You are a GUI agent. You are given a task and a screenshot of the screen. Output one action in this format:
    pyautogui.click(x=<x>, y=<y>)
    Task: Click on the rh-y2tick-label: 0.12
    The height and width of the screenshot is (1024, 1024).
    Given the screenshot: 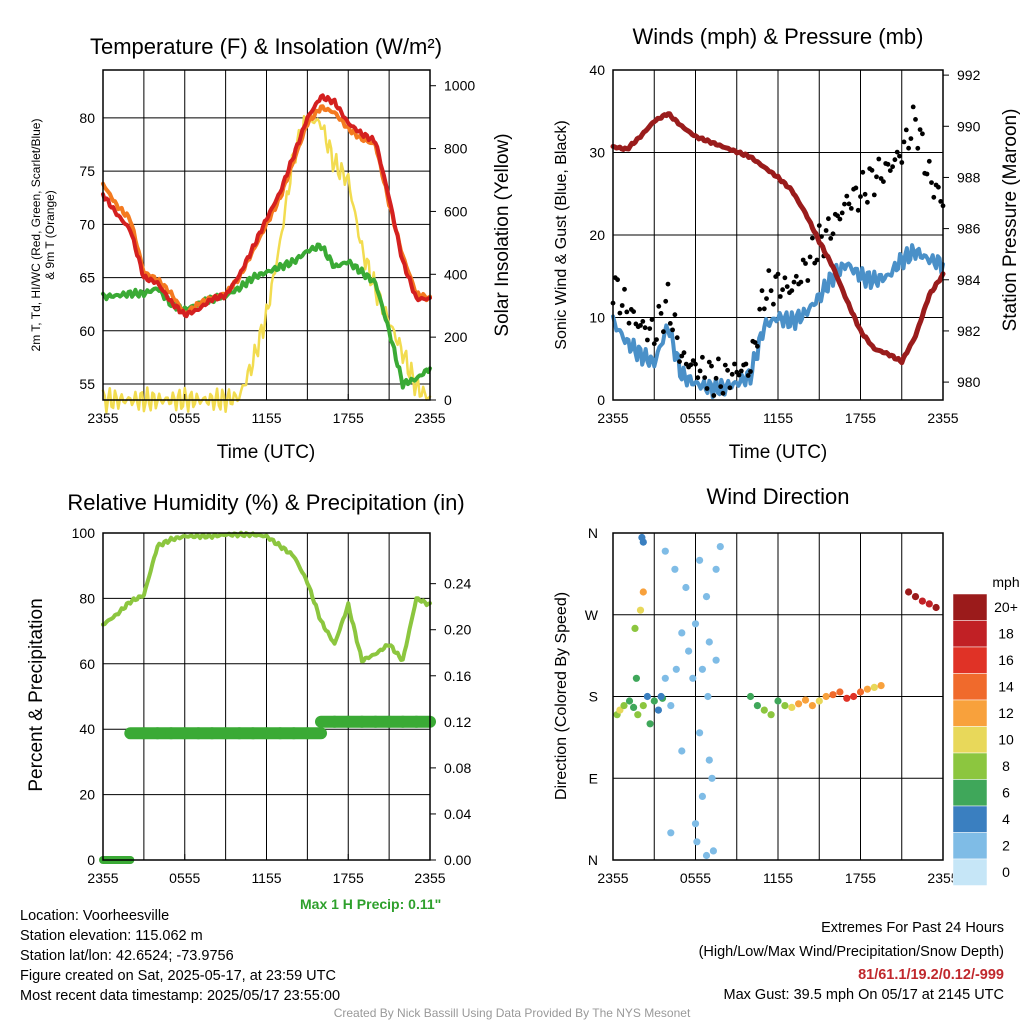 What is the action you would take?
    pyautogui.click(x=457, y=722)
    